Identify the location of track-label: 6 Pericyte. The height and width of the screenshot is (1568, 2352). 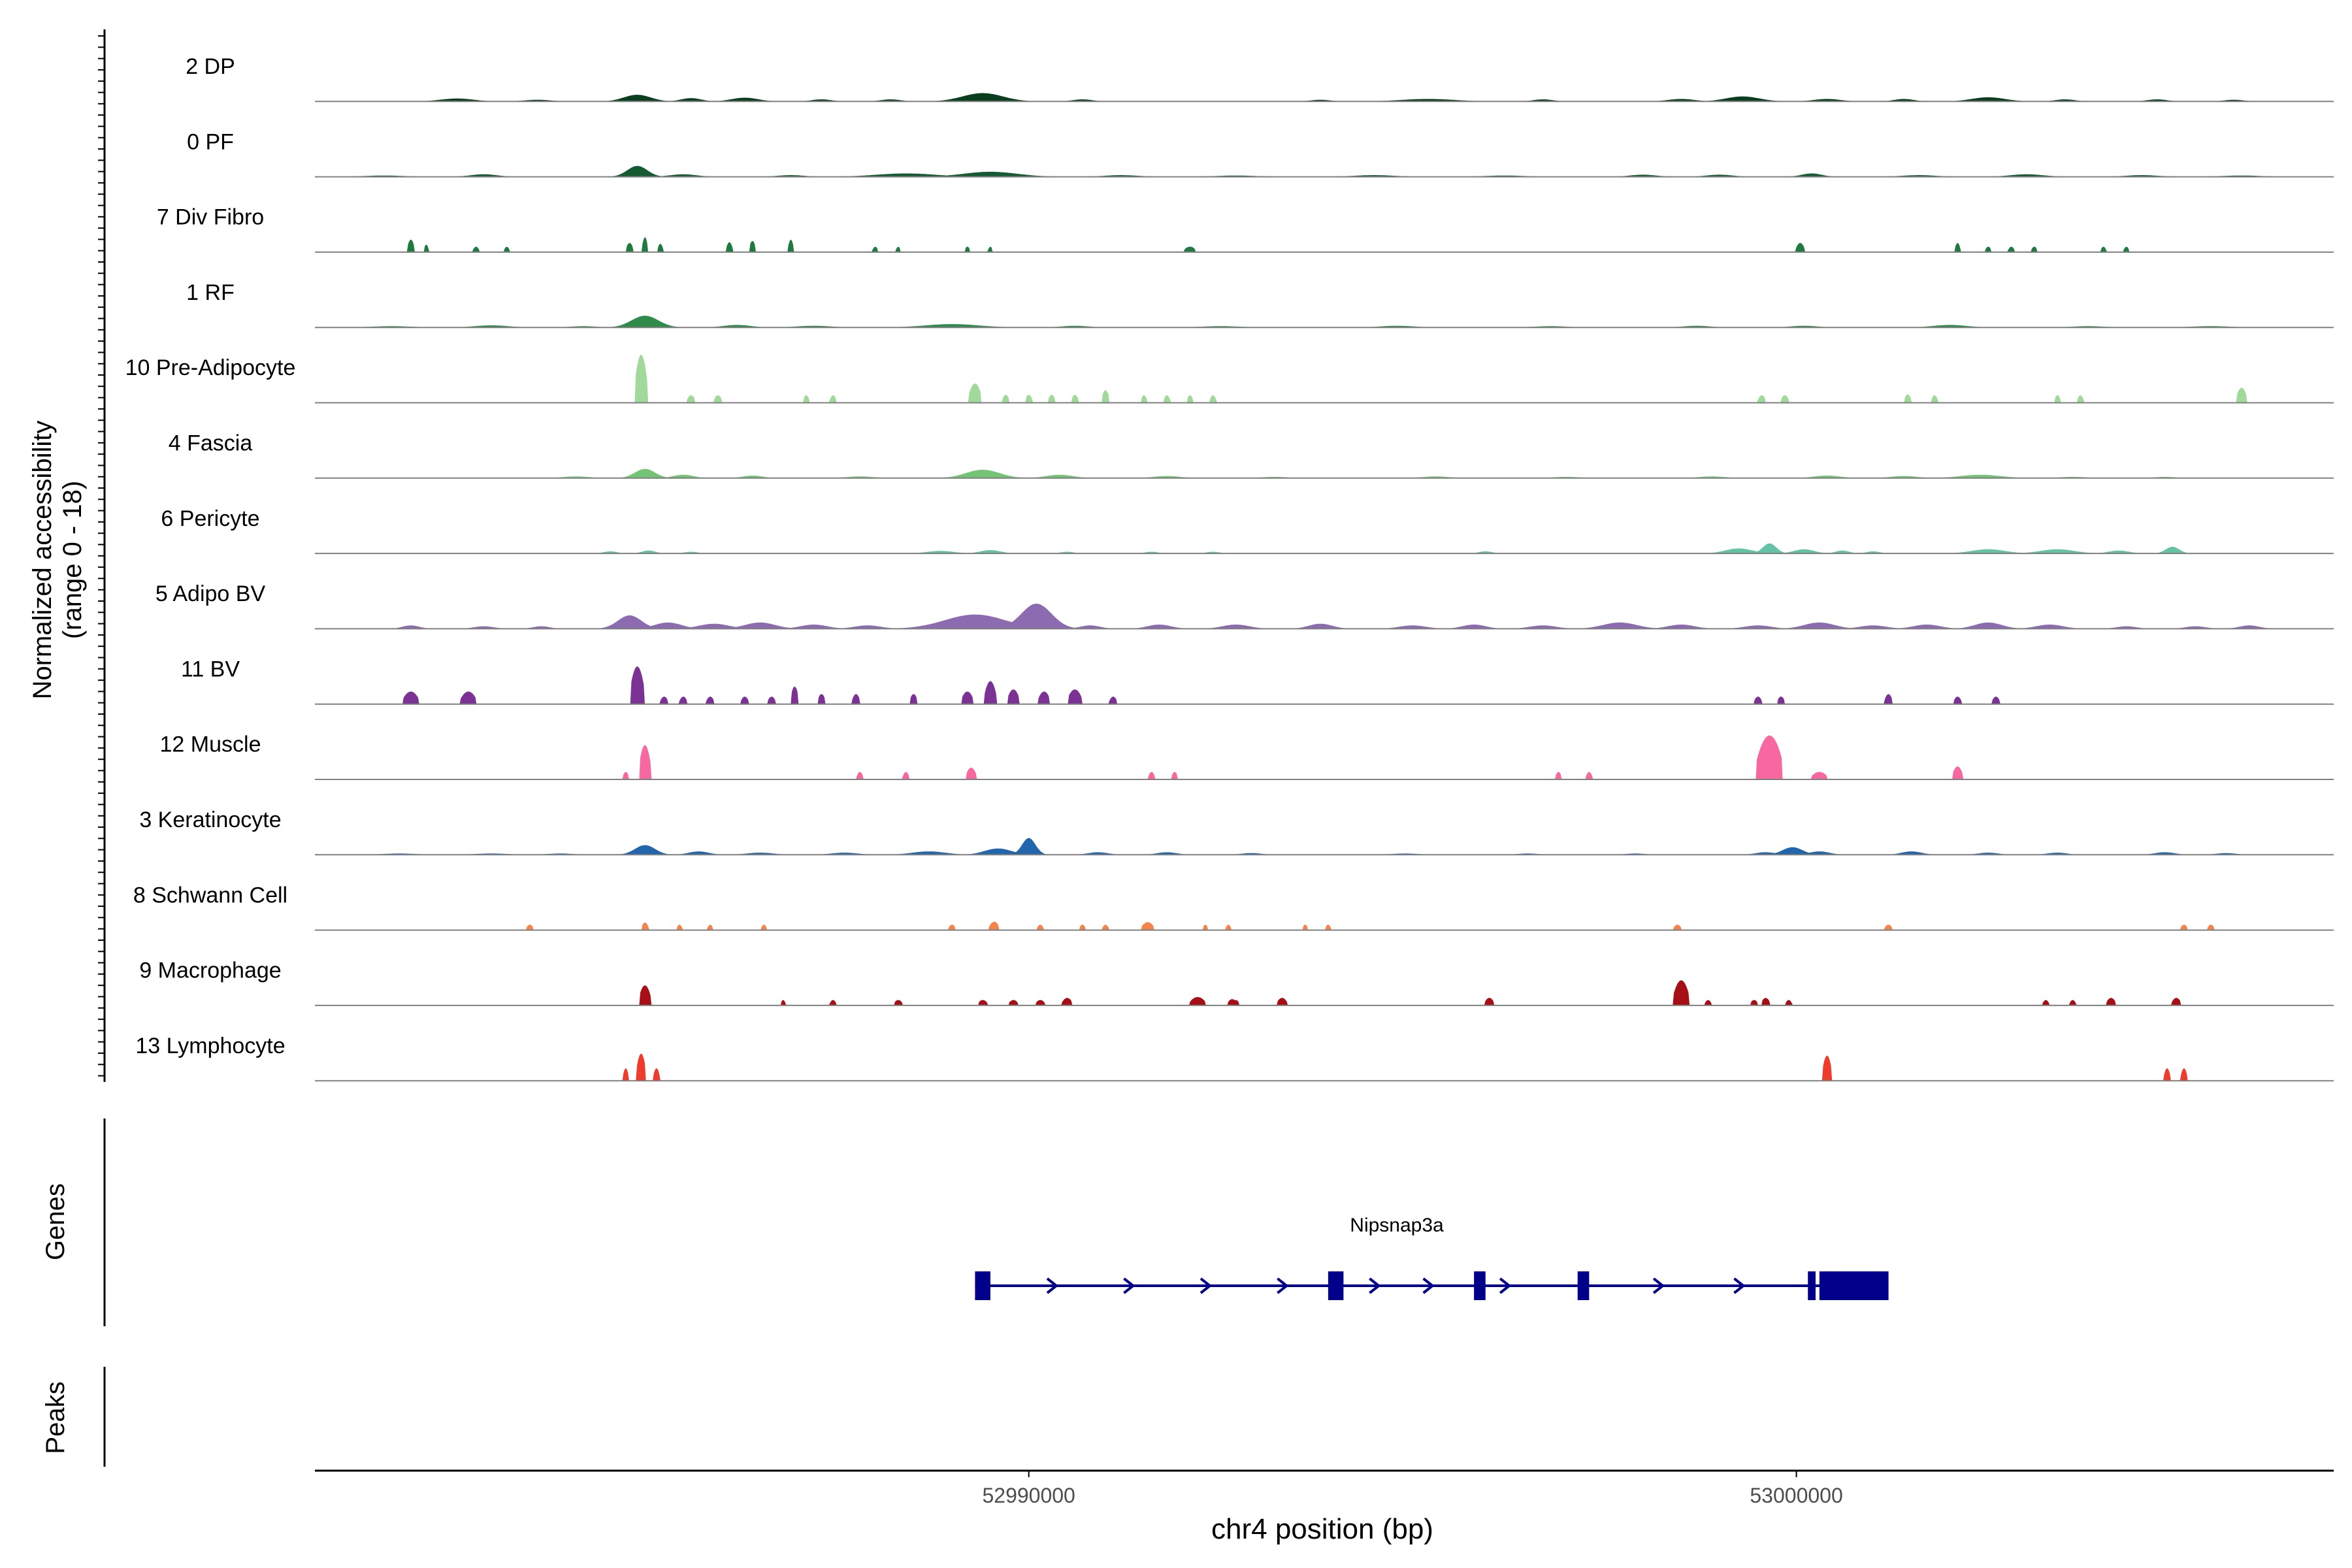
(210, 518).